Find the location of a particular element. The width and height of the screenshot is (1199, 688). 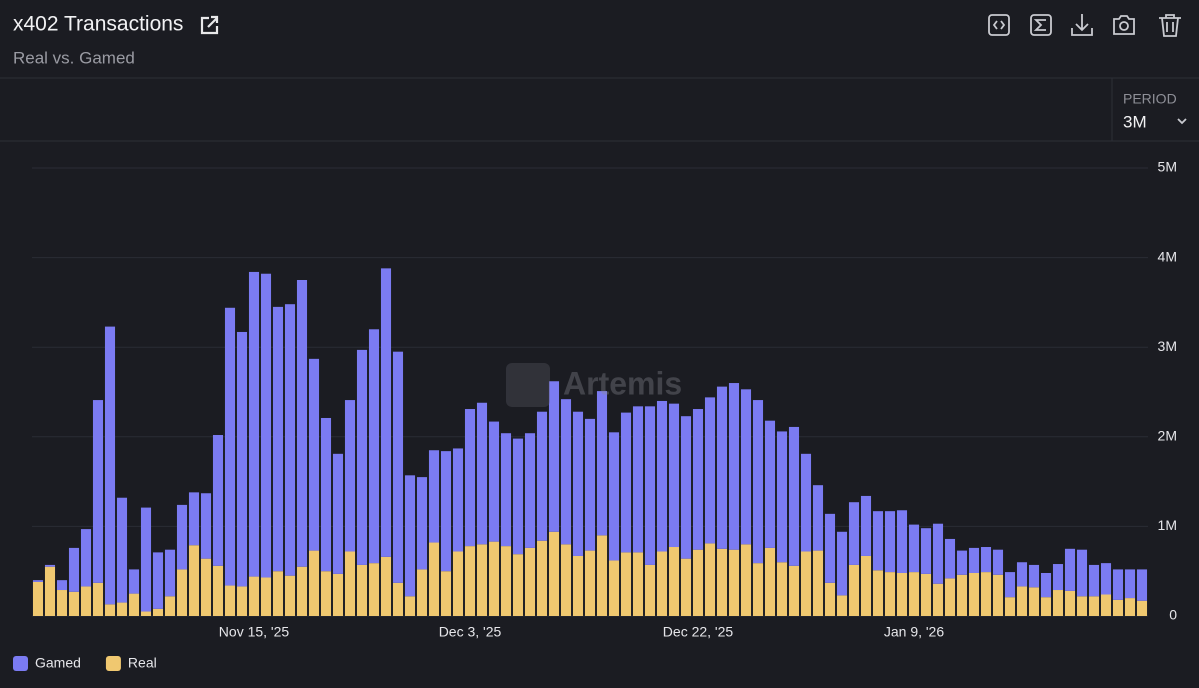

legend-label: Gamed is located at coordinates (58, 663).